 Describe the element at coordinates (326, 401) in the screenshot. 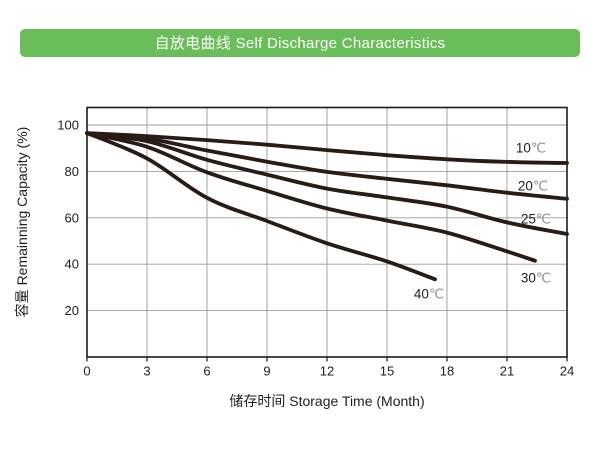

I see `x-axis-title: 储存时间 Storage Time (Month)` at that location.